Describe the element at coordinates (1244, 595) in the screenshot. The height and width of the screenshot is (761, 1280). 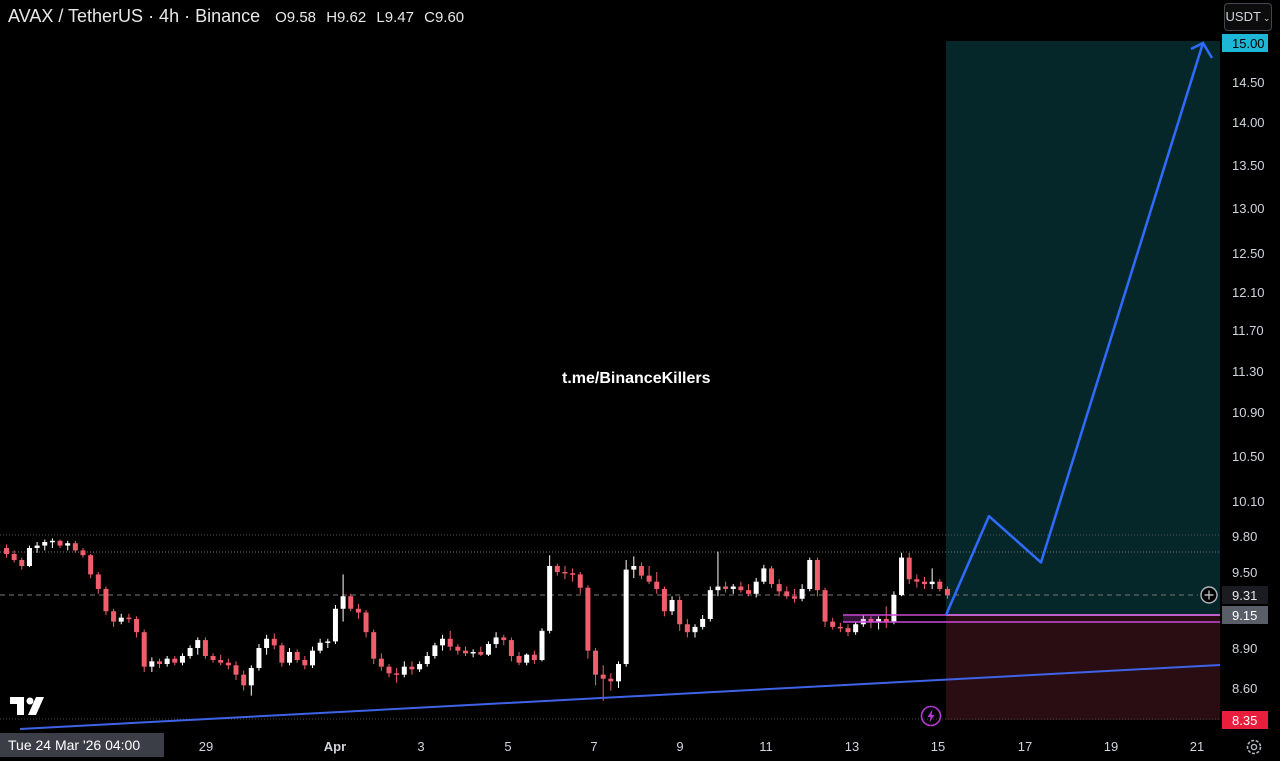
I see `price-badge-label: 9.31` at that location.